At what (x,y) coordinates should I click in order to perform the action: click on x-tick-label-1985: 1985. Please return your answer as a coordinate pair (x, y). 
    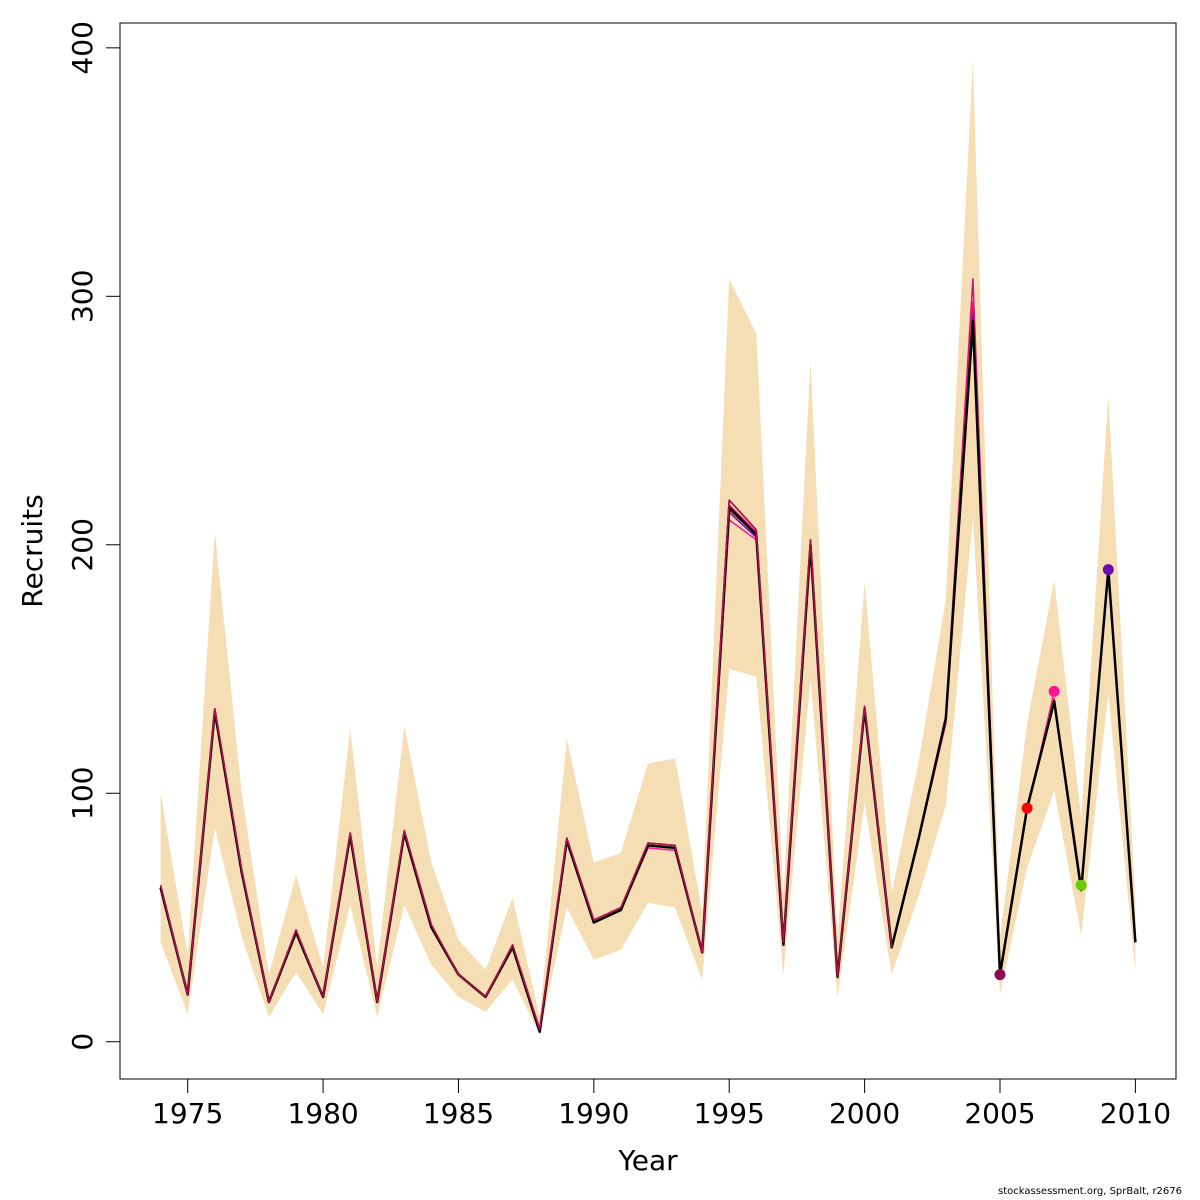
    Looking at the image, I should click on (458, 1113).